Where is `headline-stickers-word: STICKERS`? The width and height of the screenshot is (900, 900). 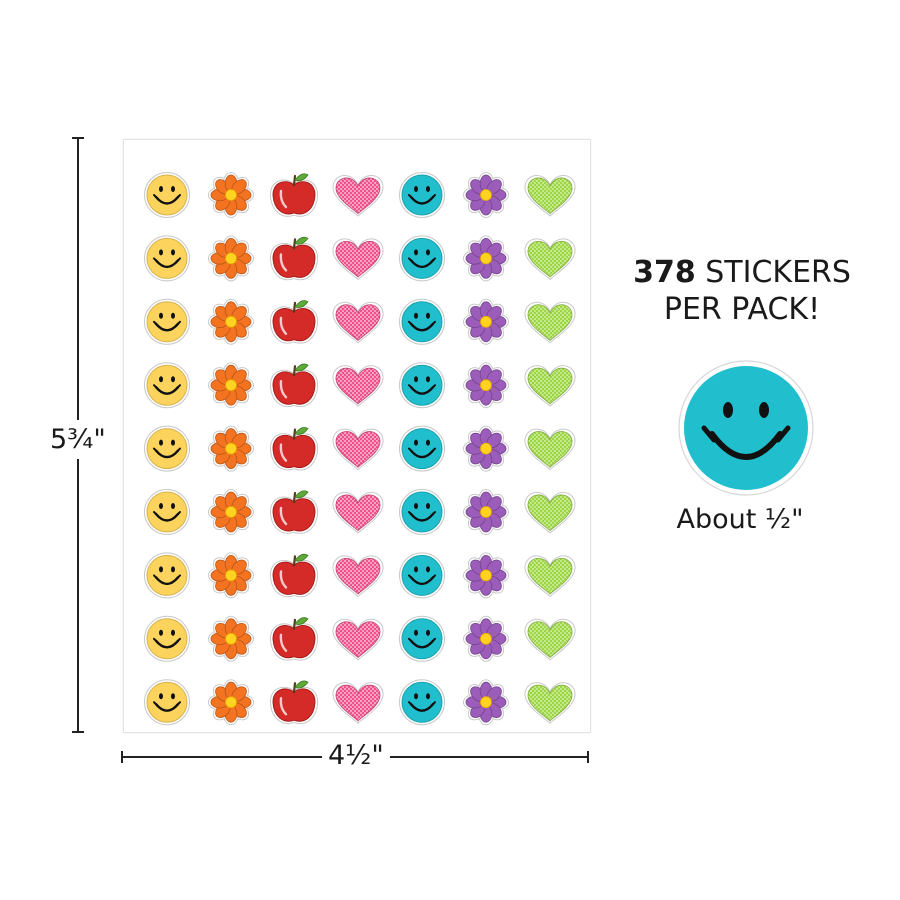 headline-stickers-word: STICKERS is located at coordinates (773, 272).